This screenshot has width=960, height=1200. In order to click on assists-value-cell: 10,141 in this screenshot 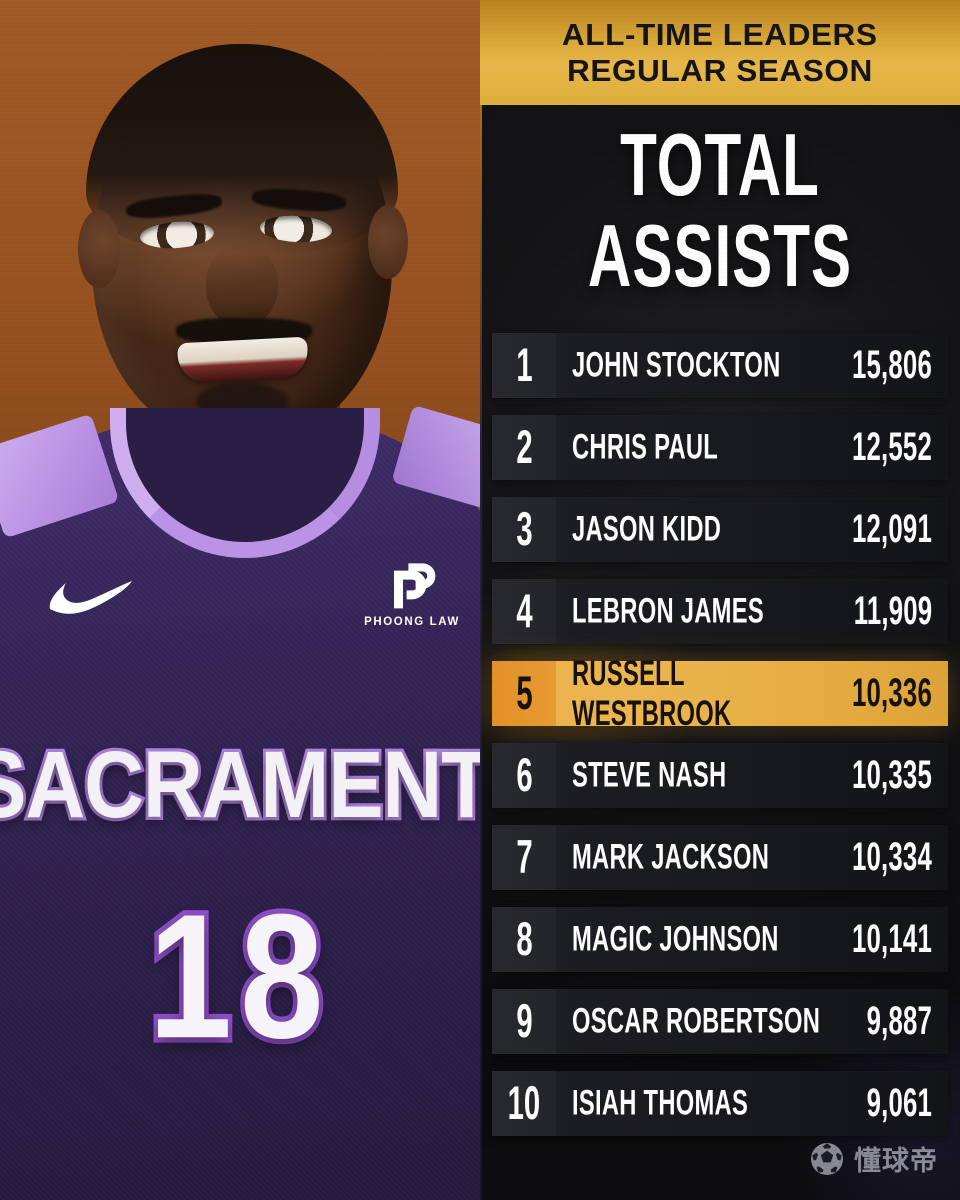, I will do `click(893, 939)`.